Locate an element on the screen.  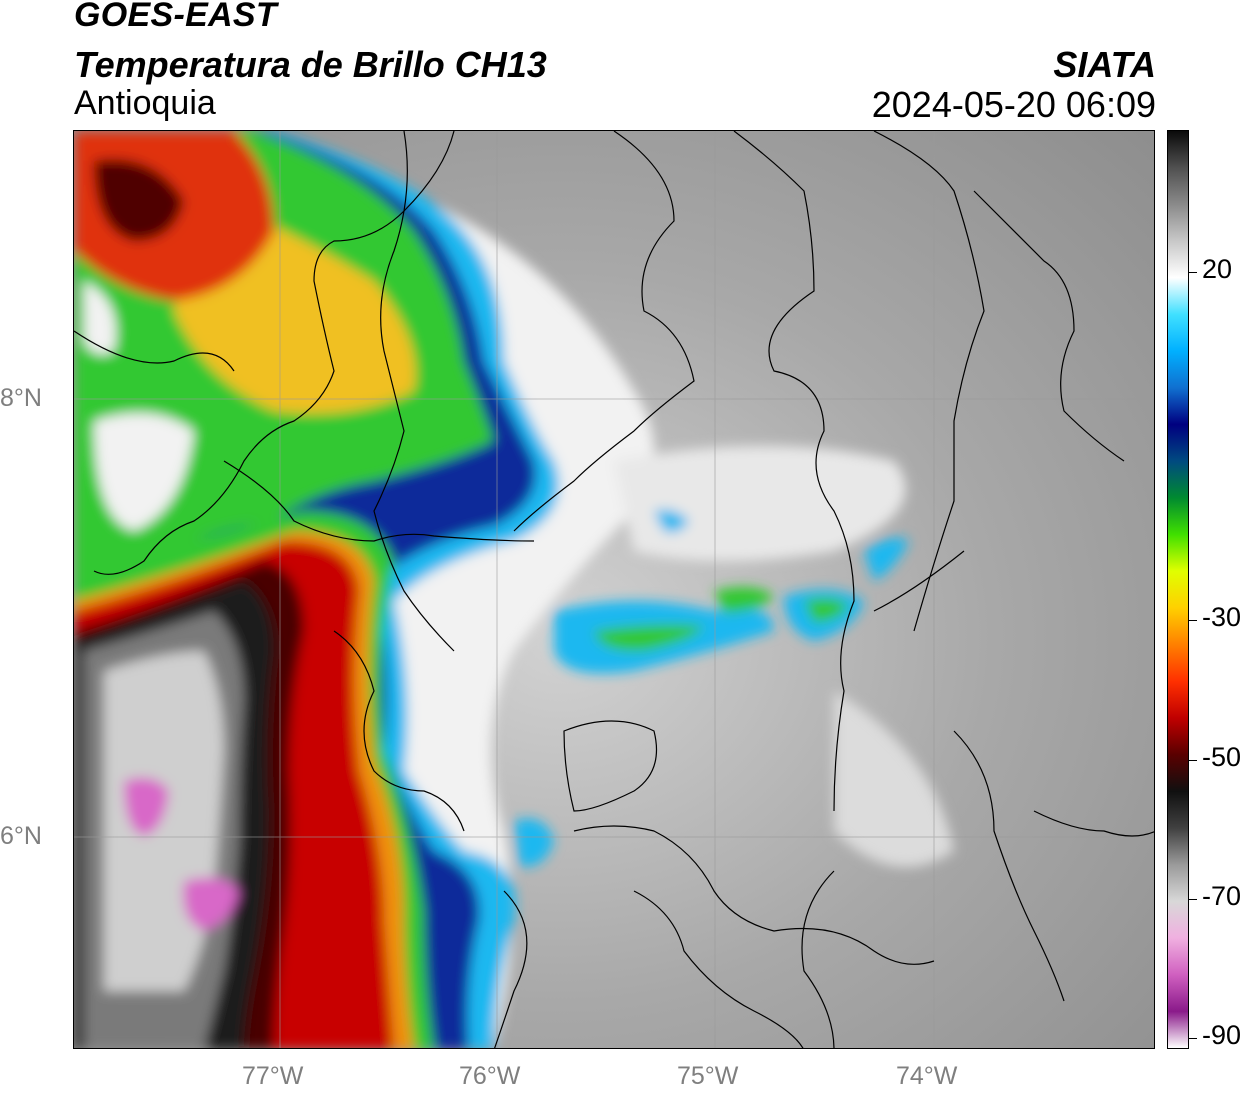
lon-label-77w: 77°W is located at coordinates (273, 1076).